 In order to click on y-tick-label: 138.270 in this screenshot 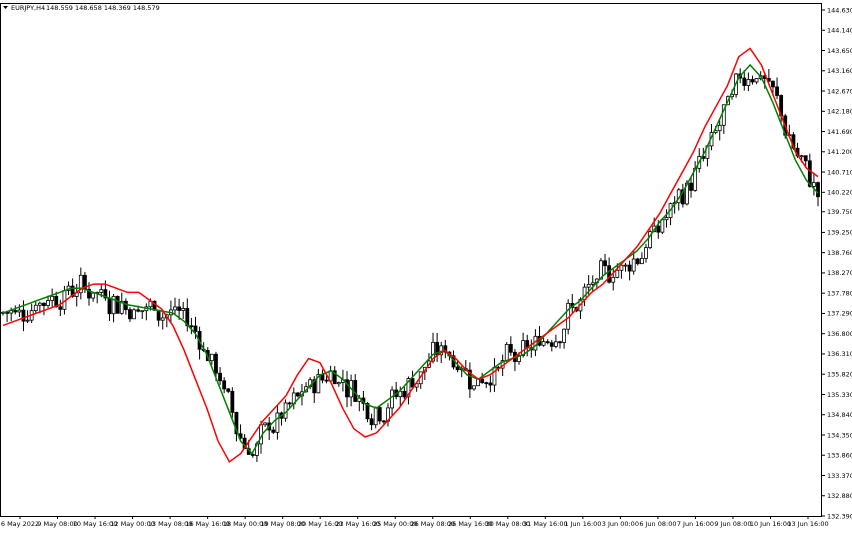, I will do `click(839, 273)`.